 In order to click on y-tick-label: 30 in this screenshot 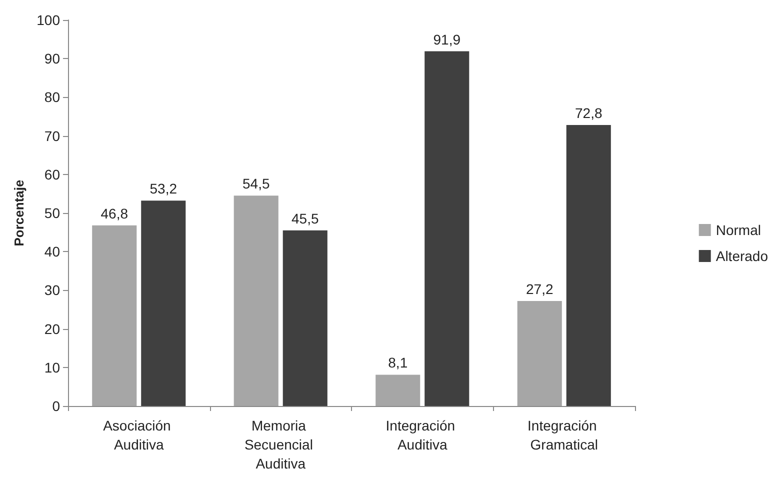, I will do `click(52, 290)`.